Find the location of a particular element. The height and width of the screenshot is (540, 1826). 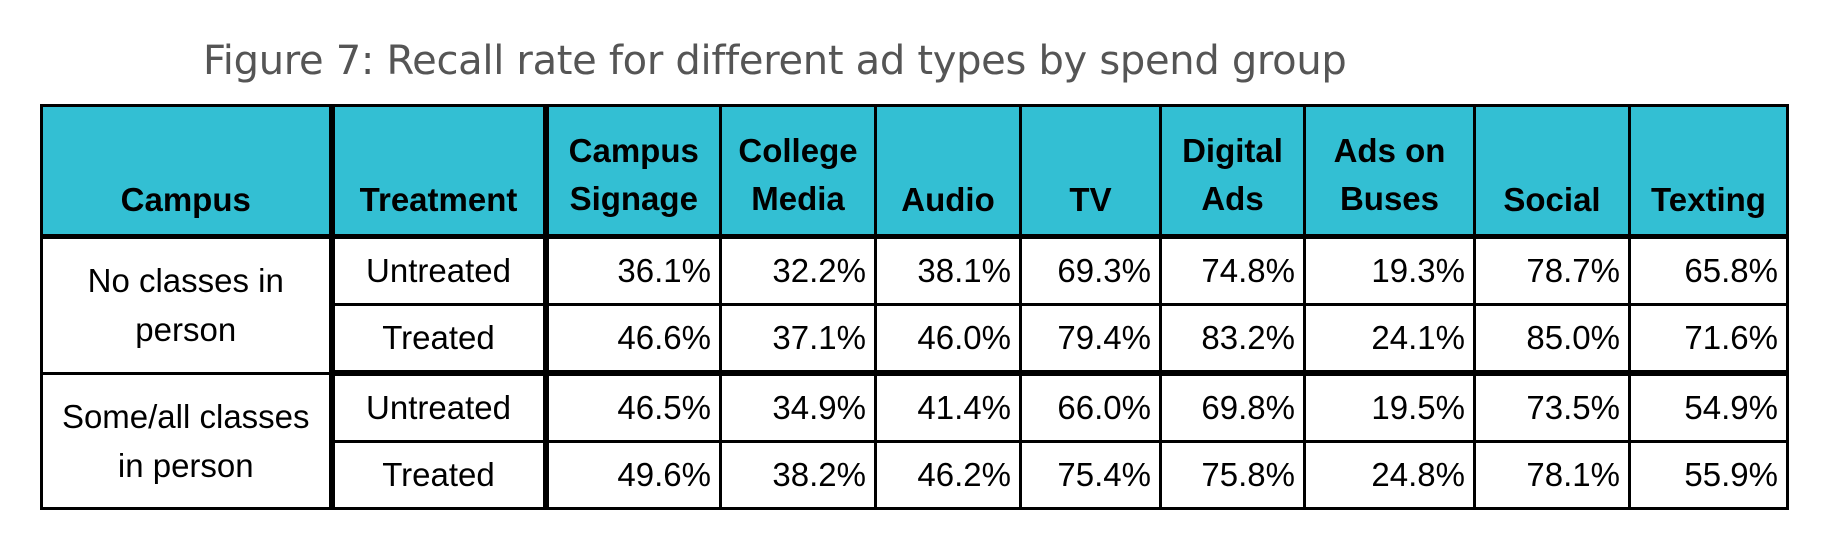

column-header-line2: Buses is located at coordinates (1389, 198).